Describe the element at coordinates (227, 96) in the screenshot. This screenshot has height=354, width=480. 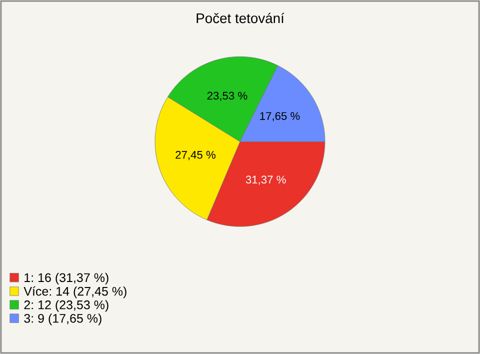
I see `data-label: 23,53 %` at that location.